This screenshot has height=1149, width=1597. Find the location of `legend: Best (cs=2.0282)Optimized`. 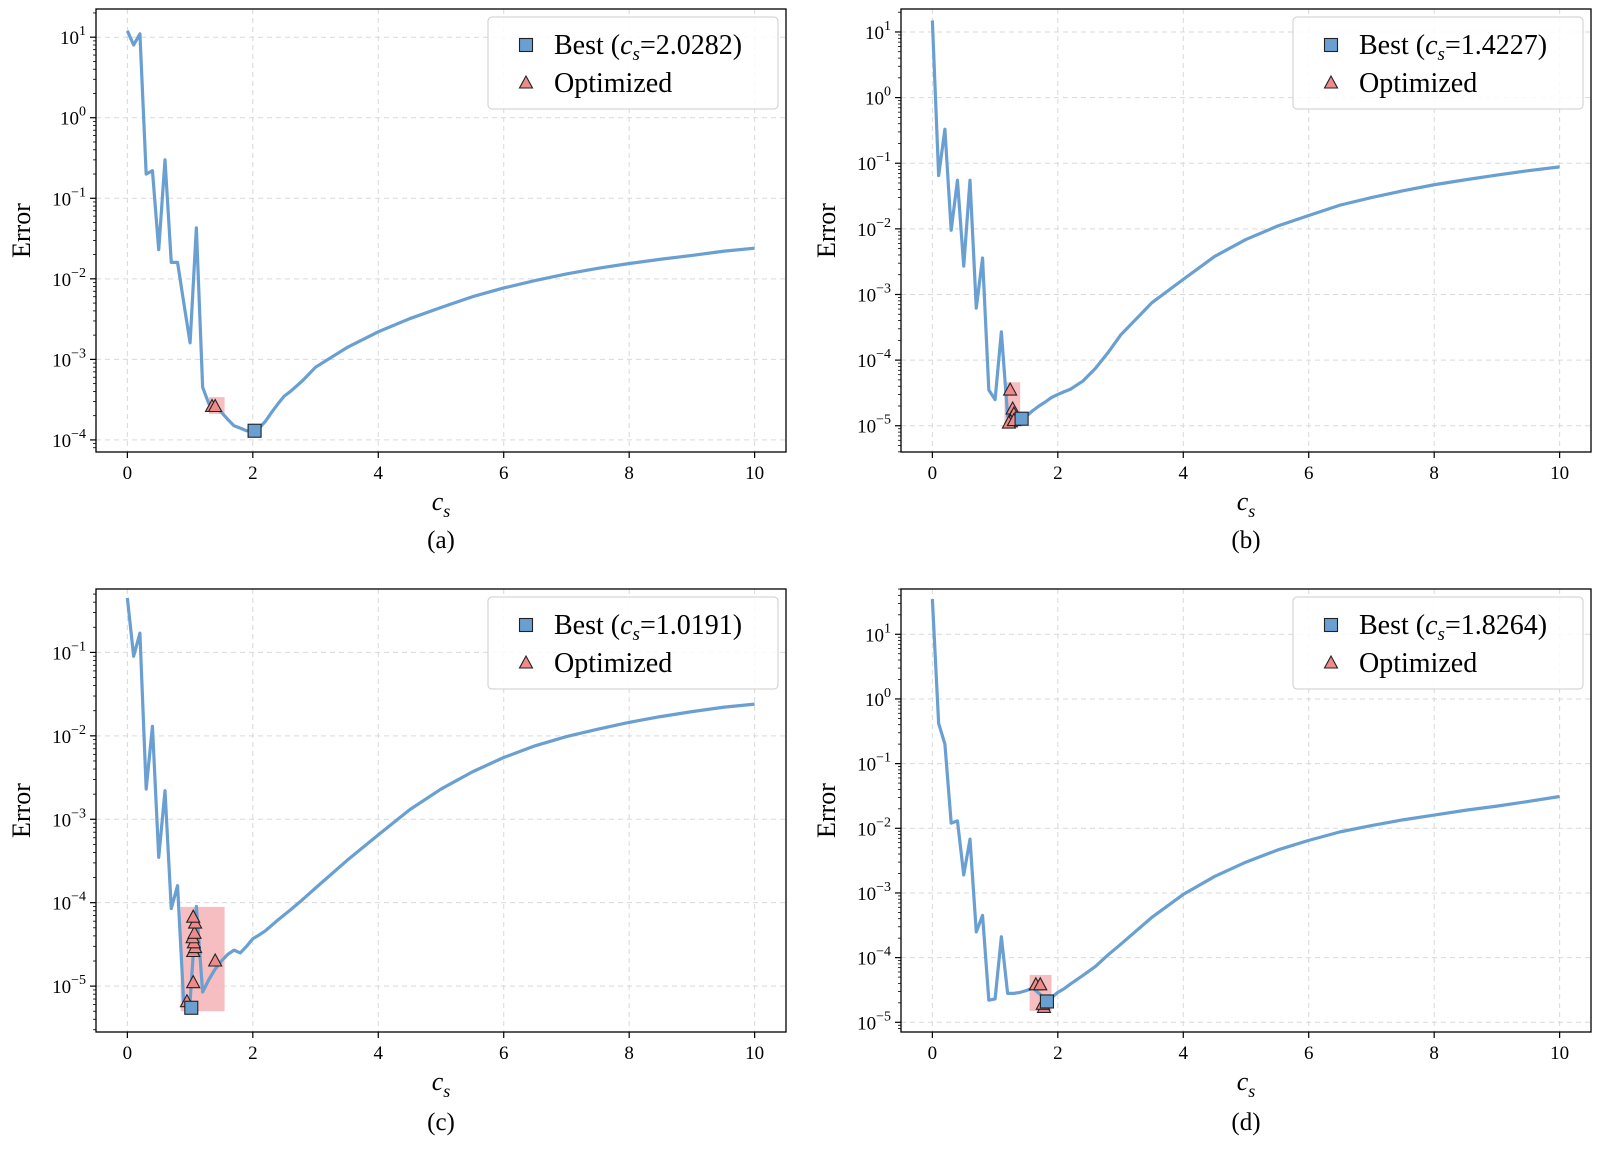

legend: Best (cs=2.0282)Optimized is located at coordinates (633, 63).